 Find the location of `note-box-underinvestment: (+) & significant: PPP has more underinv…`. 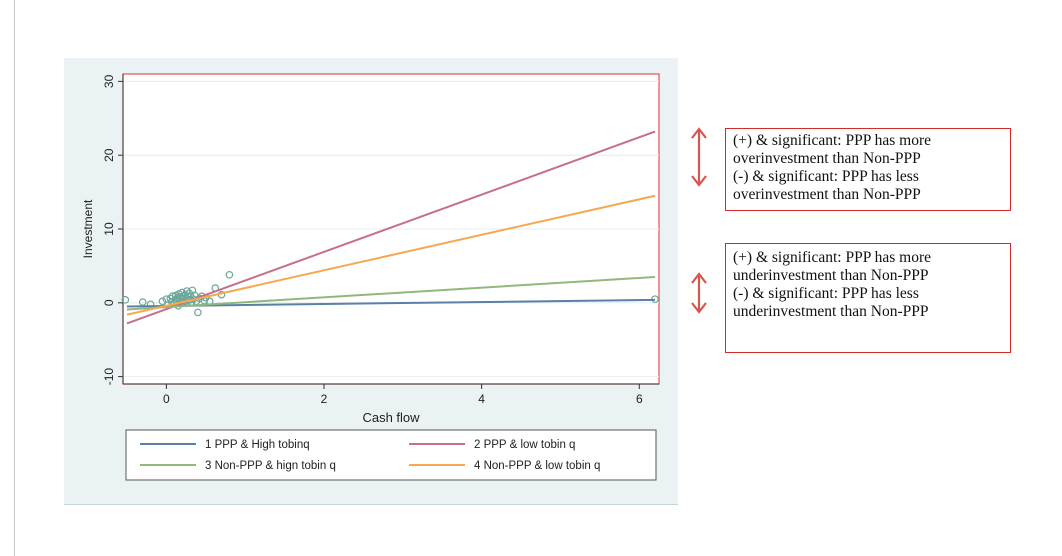

note-box-underinvestment: (+) & significant: PPP has more underinv… is located at coordinates (868, 298).